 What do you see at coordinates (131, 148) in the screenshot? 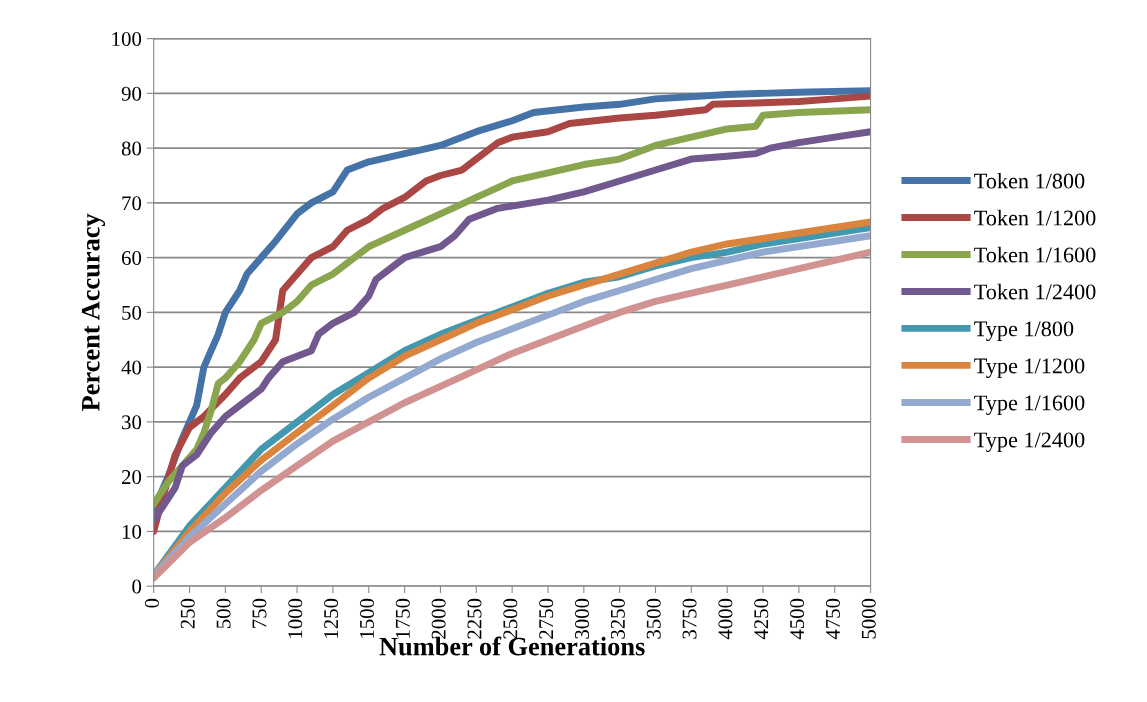
I see `y-tick-label: 80` at bounding box center [131, 148].